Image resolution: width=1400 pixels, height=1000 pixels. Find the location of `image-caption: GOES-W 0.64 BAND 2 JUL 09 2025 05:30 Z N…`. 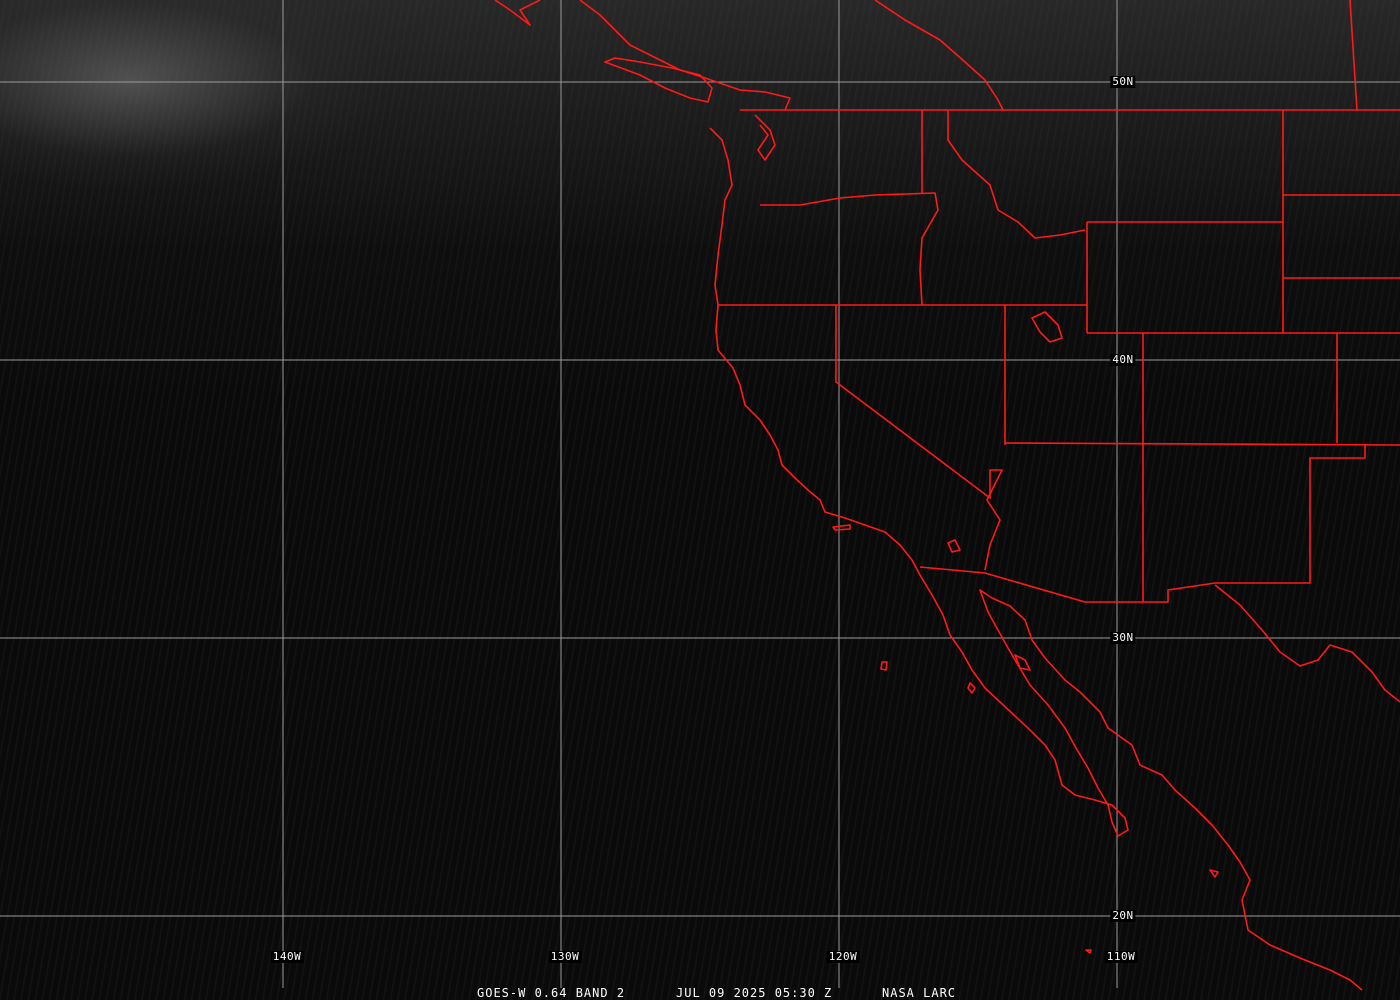

image-caption: GOES-W 0.64 BAND 2 JUL 09 2025 05:30 Z N… is located at coordinates (700, 993).